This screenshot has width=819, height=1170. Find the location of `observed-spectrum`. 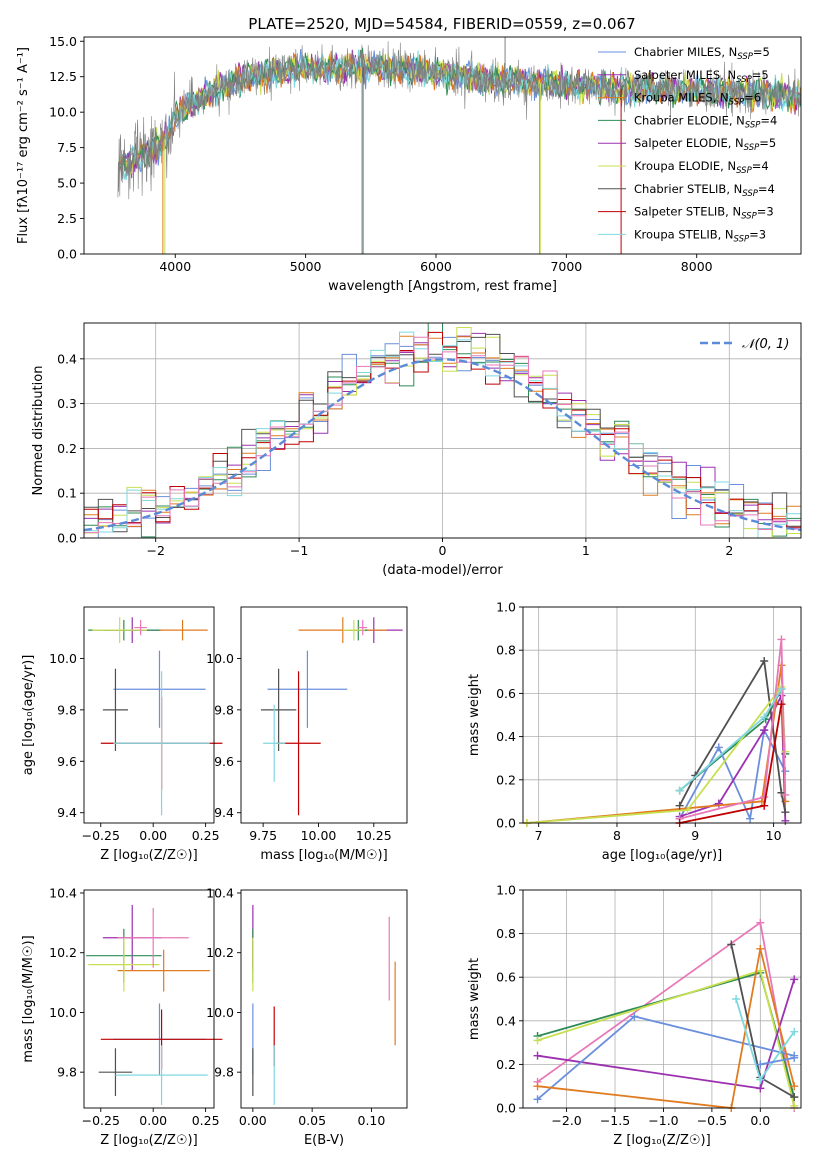

observed-spectrum is located at coordinates (459, 120).